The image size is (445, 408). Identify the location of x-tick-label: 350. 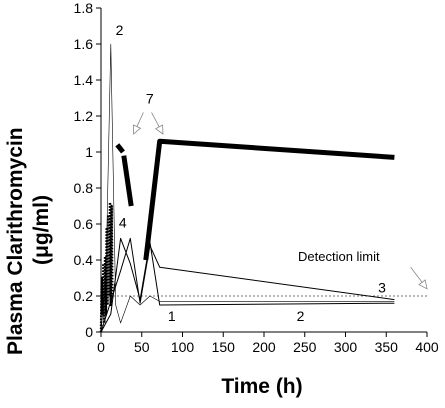
(387, 347).